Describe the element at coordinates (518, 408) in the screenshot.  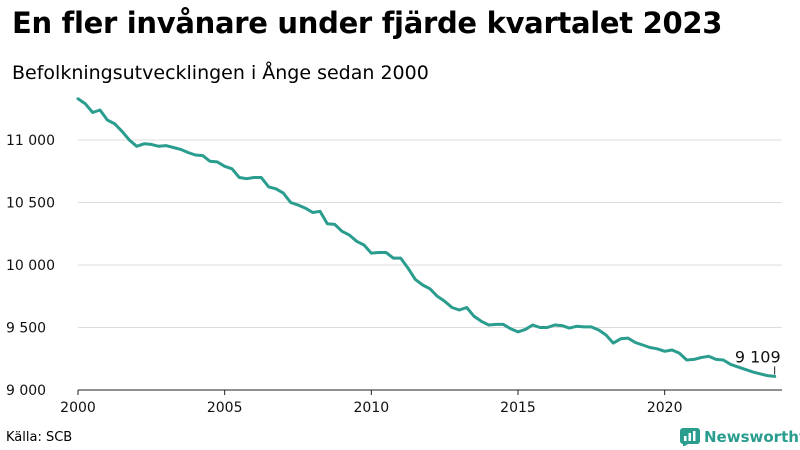
I see `x-tick-label: 2015` at that location.